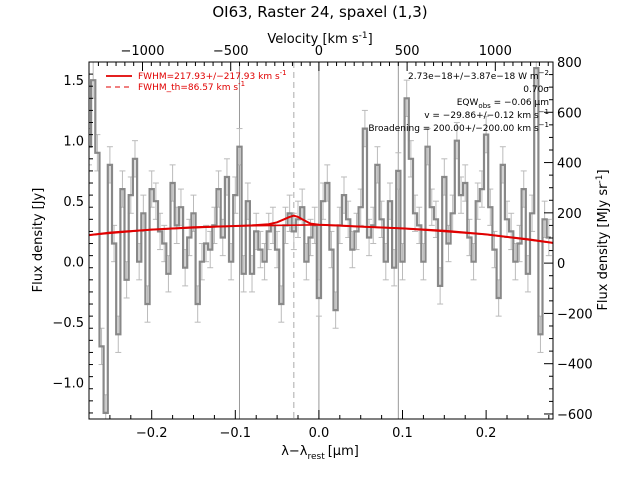  I want to click on annotation-eqw-main: EQW, so click(468, 103).